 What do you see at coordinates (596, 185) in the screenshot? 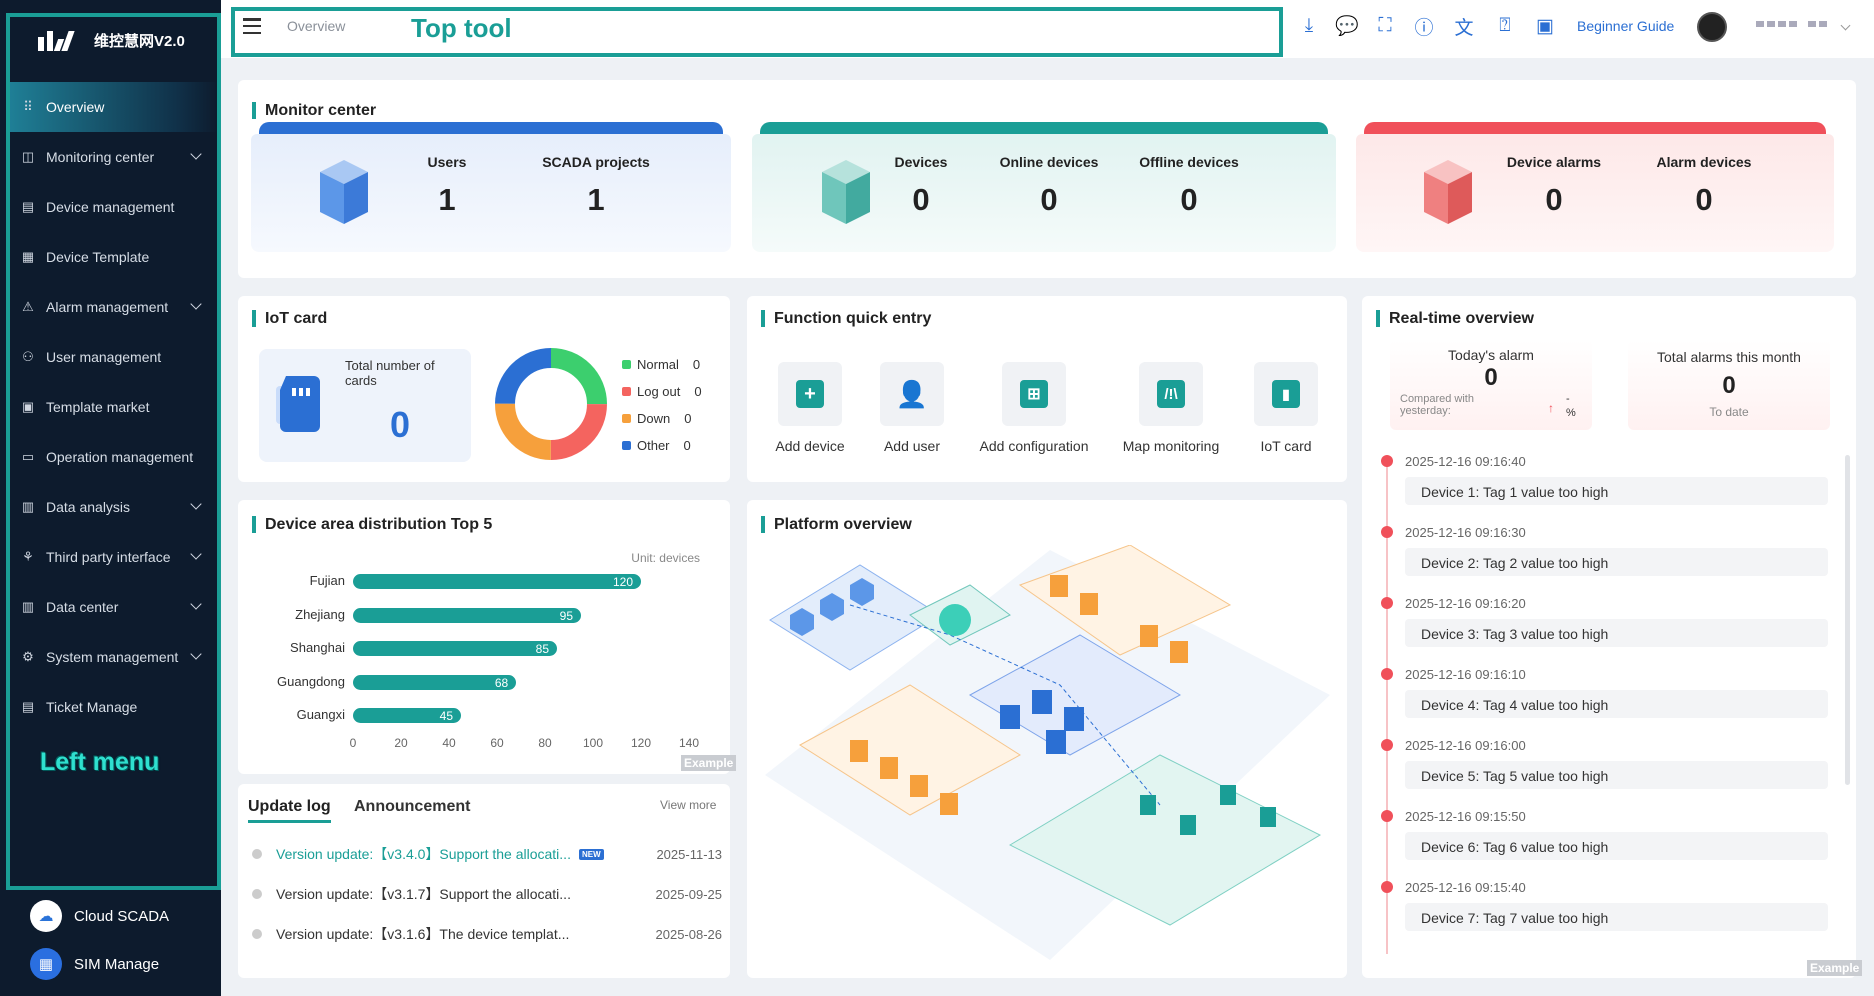
I see `stat-scada-projects: SCADA projects 1` at bounding box center [596, 185].